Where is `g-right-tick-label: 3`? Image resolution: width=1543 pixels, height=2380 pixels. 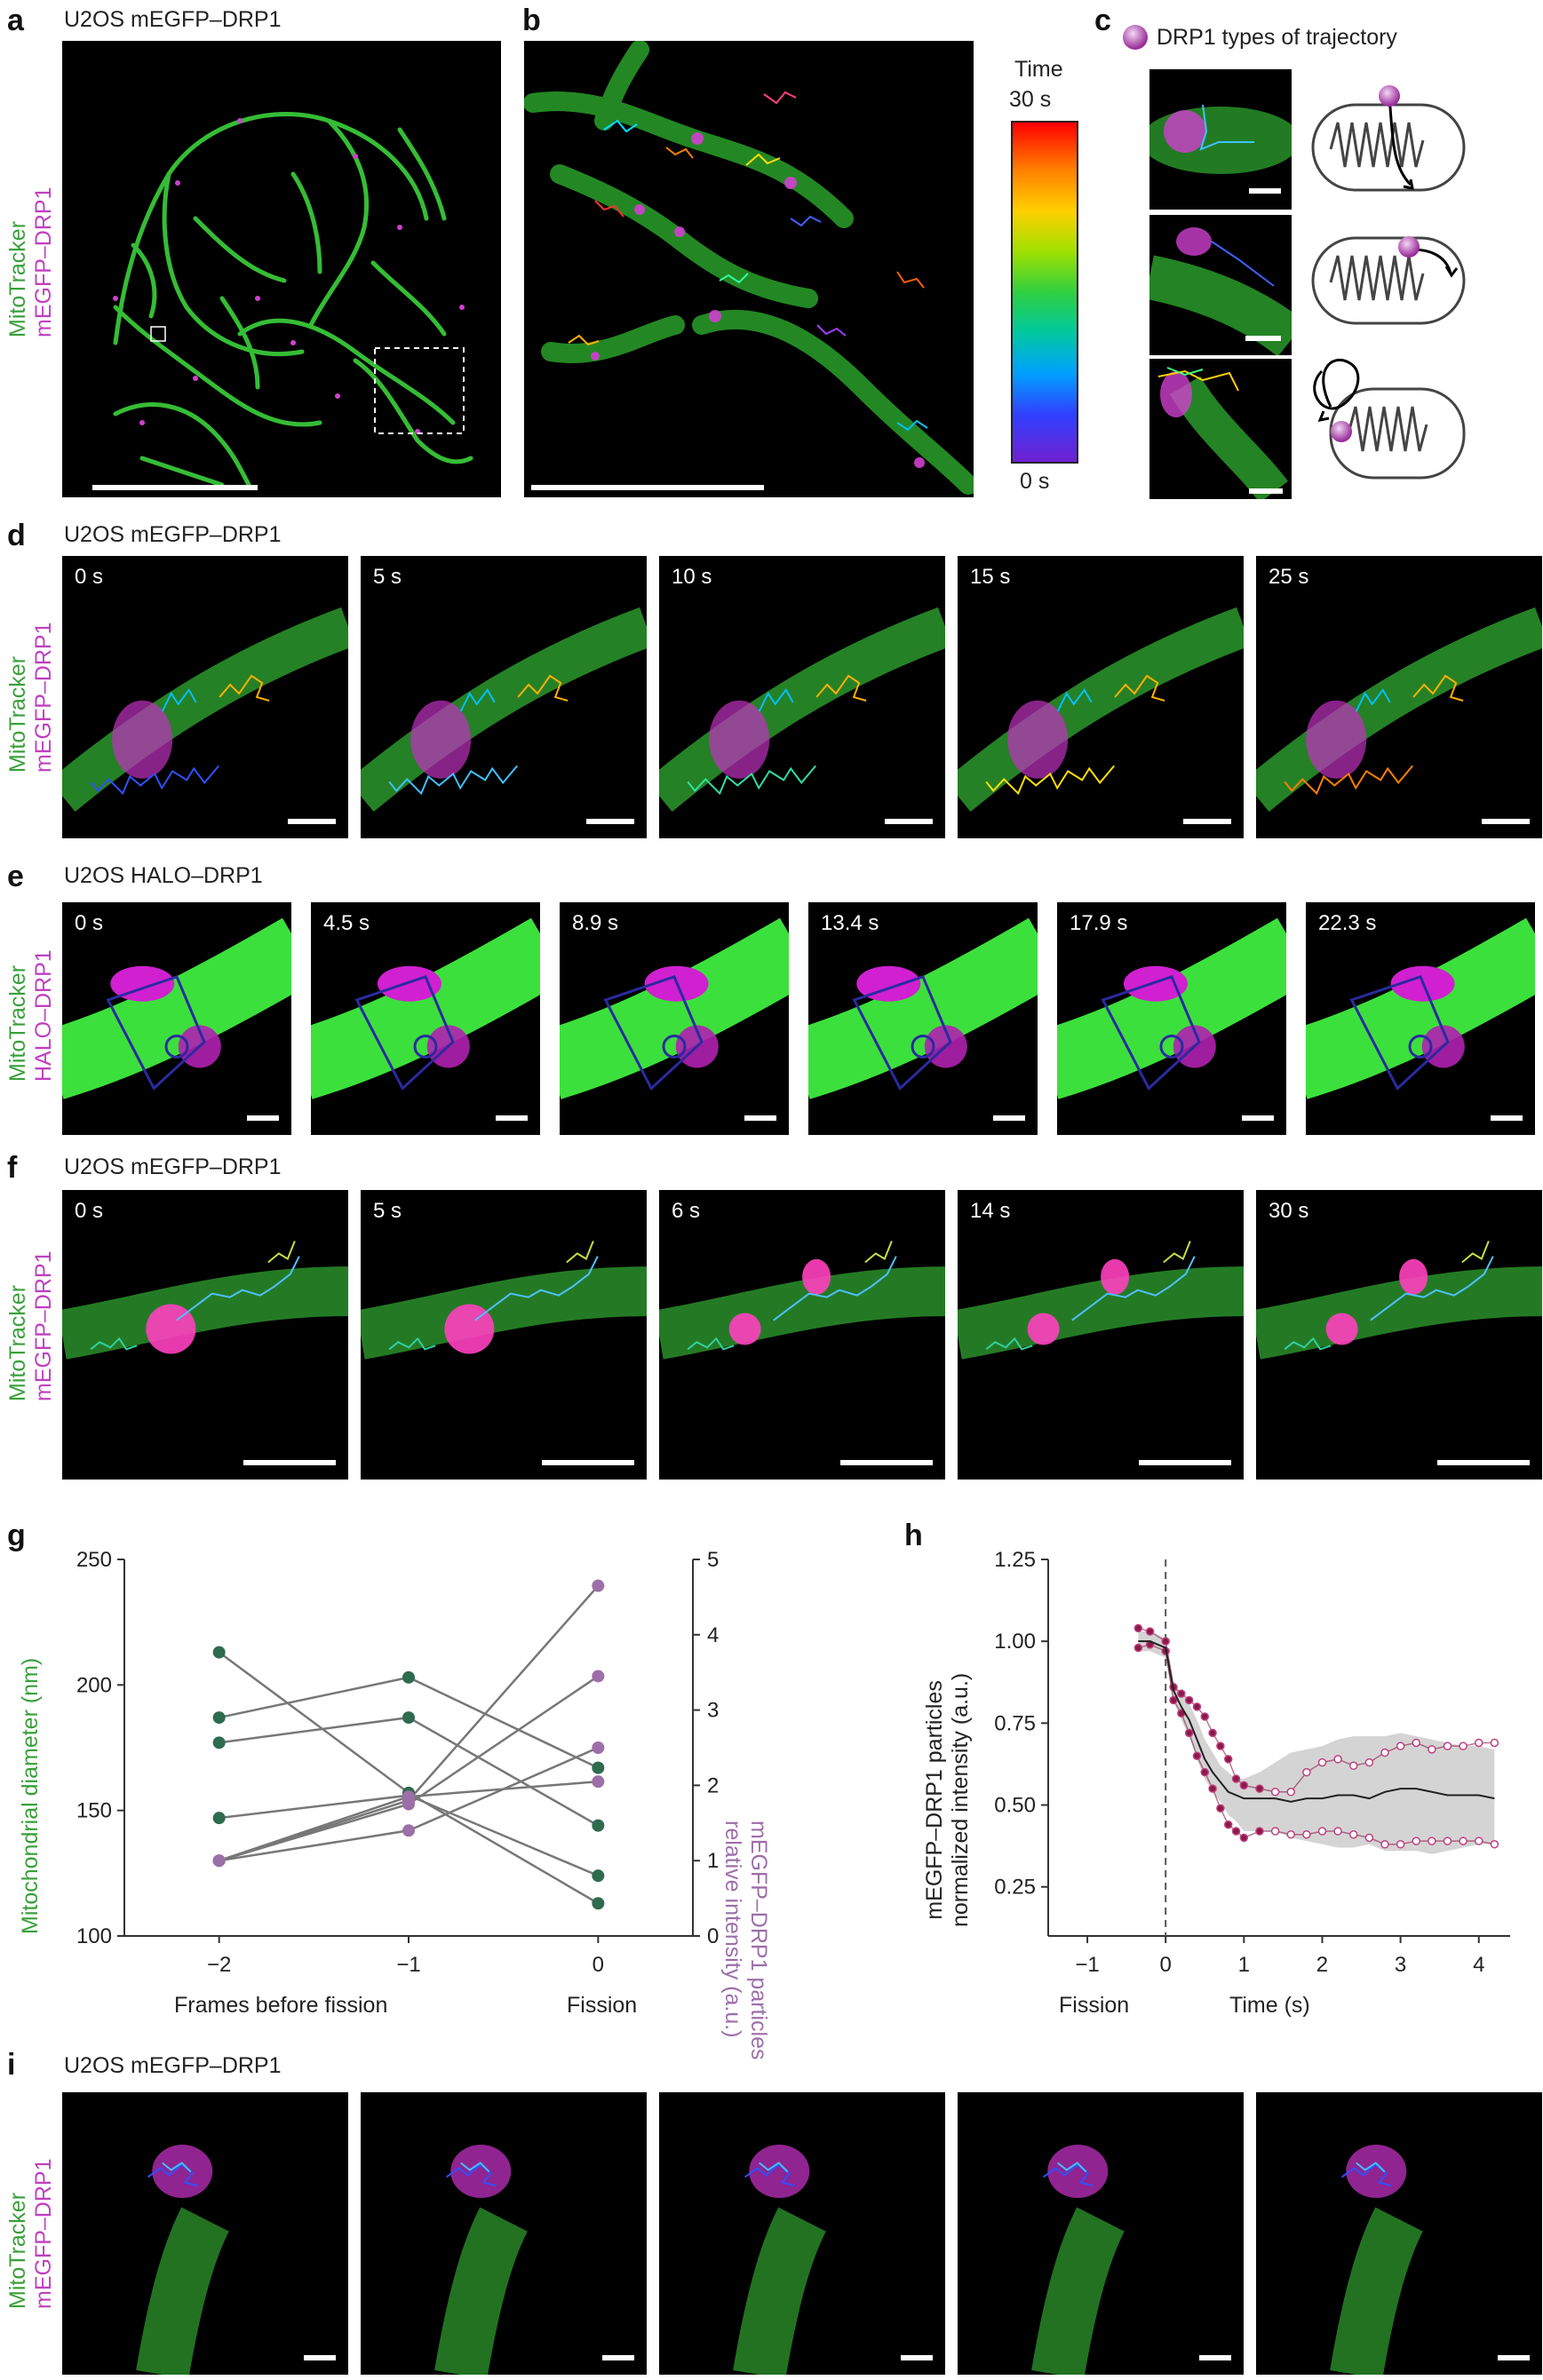
g-right-tick-label: 3 is located at coordinates (713, 1711).